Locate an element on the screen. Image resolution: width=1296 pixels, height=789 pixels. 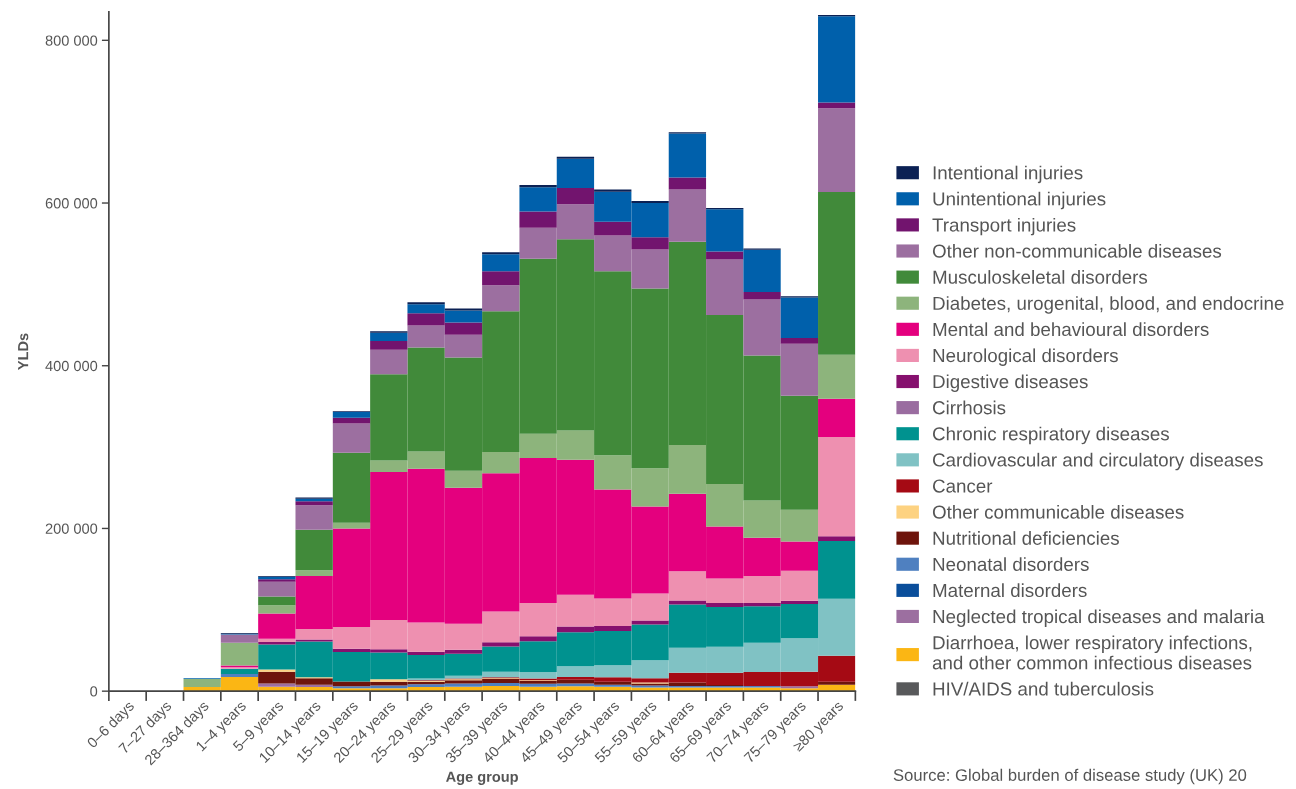
y-tick-label: 600 000 is located at coordinates (71, 203).